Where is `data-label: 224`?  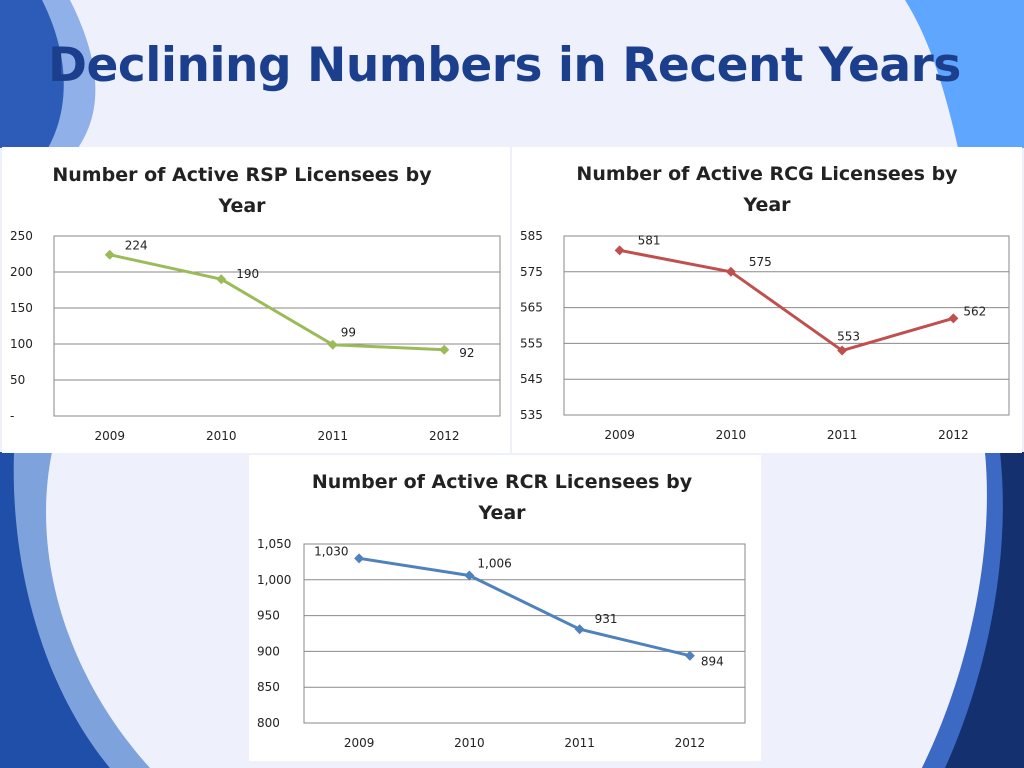 data-label: 224 is located at coordinates (136, 246).